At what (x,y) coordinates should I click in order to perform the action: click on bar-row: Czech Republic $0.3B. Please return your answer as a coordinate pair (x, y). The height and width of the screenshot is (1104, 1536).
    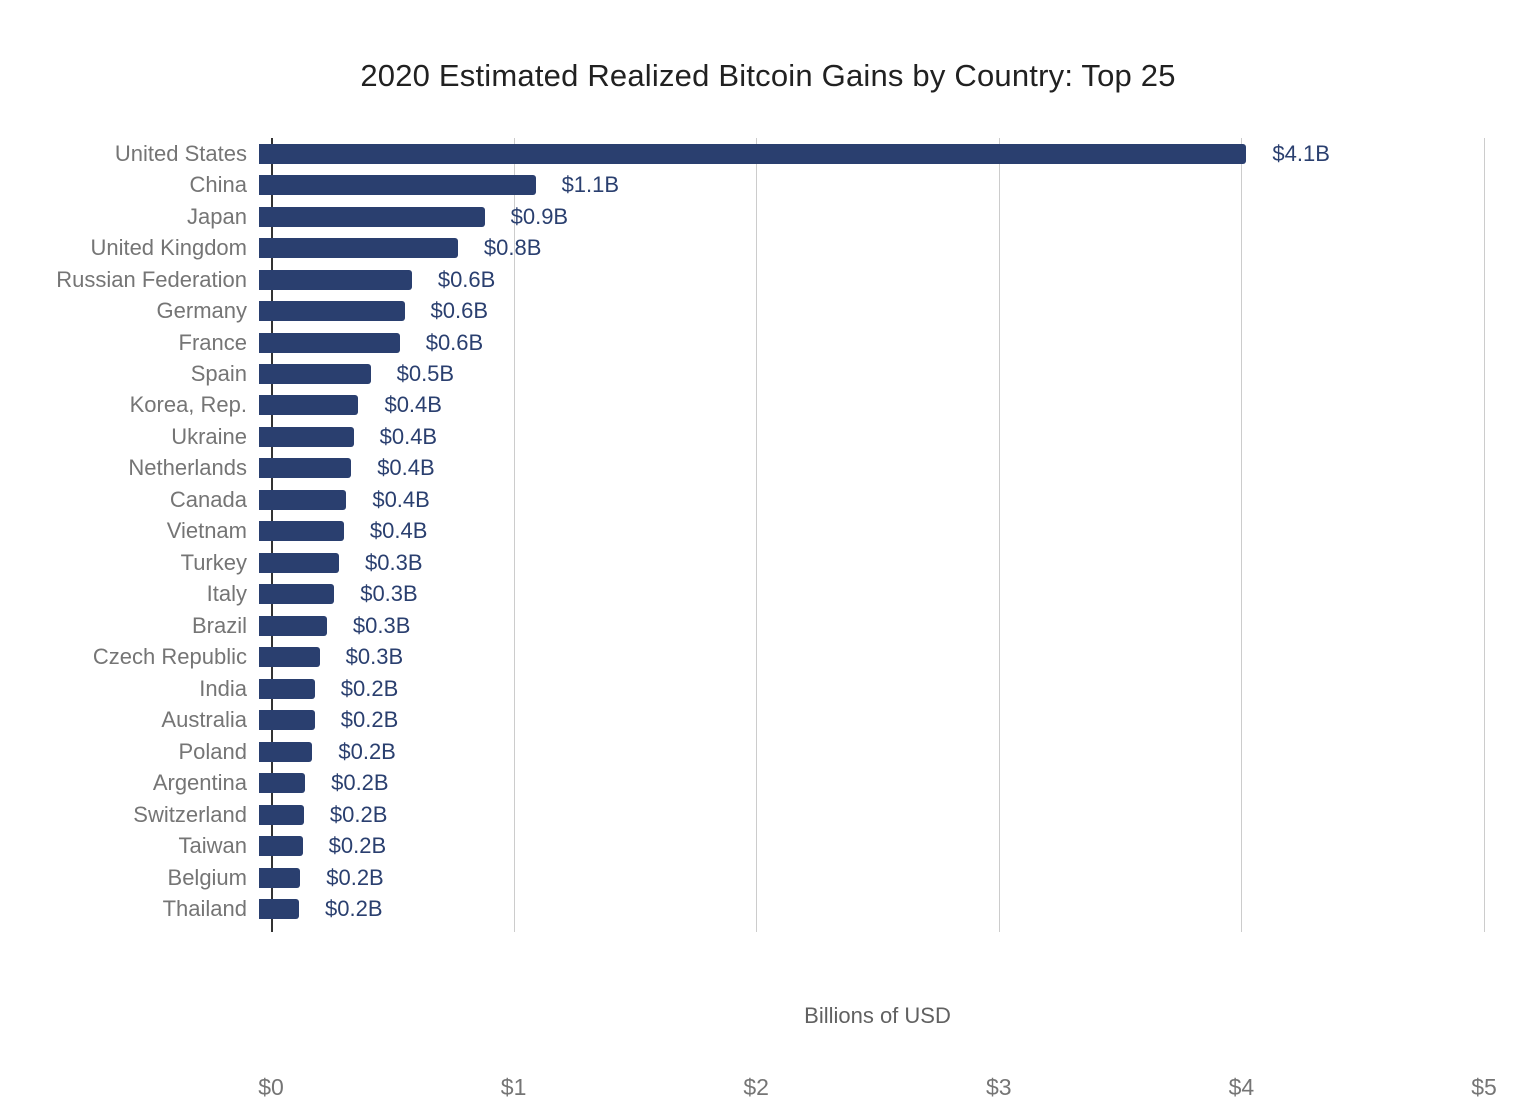
    Looking at the image, I should click on (768, 657).